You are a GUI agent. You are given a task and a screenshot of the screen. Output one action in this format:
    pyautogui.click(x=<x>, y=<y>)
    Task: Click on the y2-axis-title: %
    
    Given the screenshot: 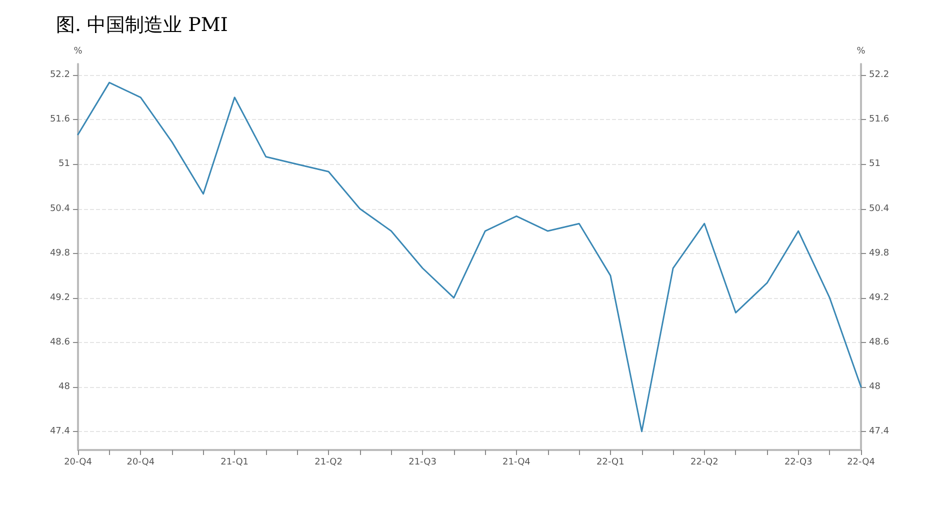 What is the action you would take?
    pyautogui.click(x=861, y=51)
    